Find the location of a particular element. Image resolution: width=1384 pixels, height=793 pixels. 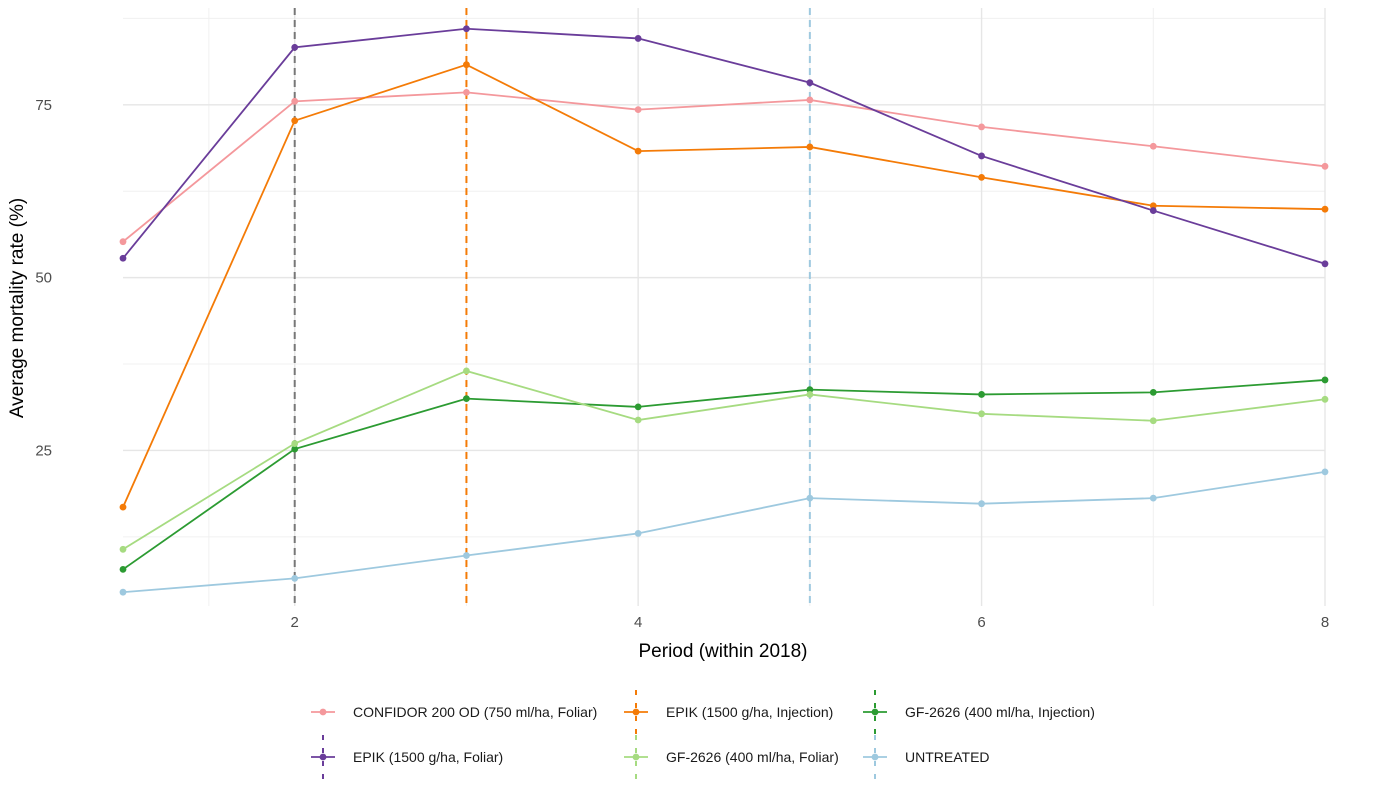

legend-item: EPIK (1500 g/ha, Foliar) is located at coordinates (407, 757).